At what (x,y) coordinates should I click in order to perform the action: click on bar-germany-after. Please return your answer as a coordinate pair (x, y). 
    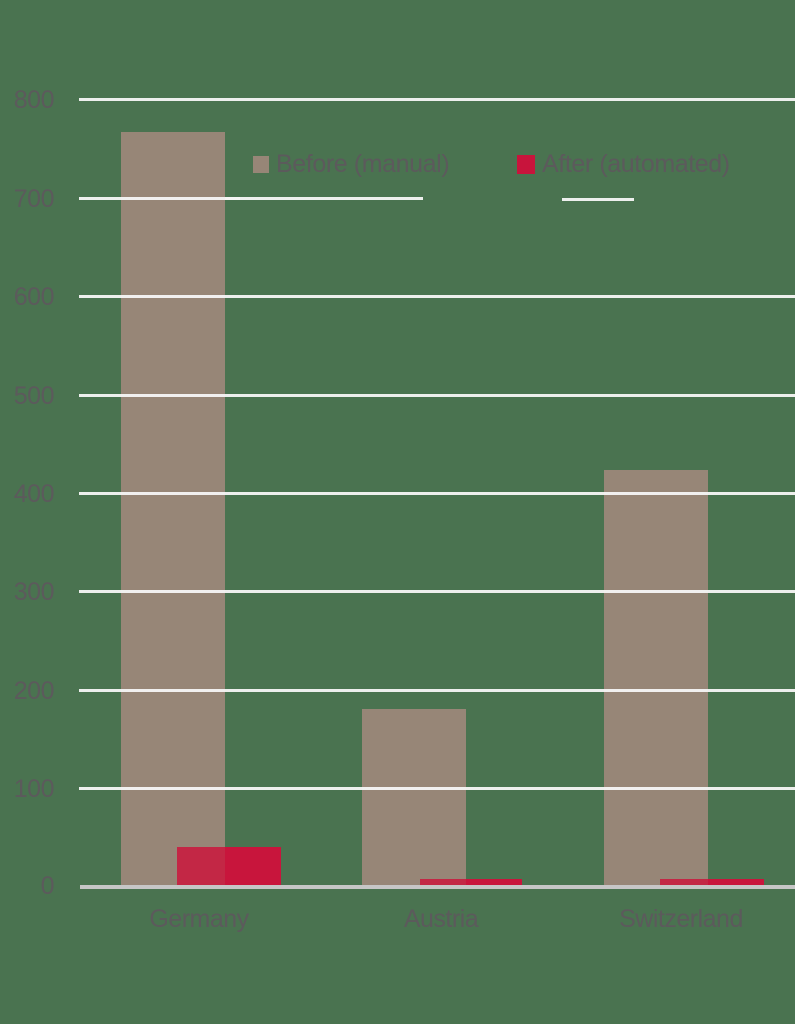
    Looking at the image, I should click on (229, 866).